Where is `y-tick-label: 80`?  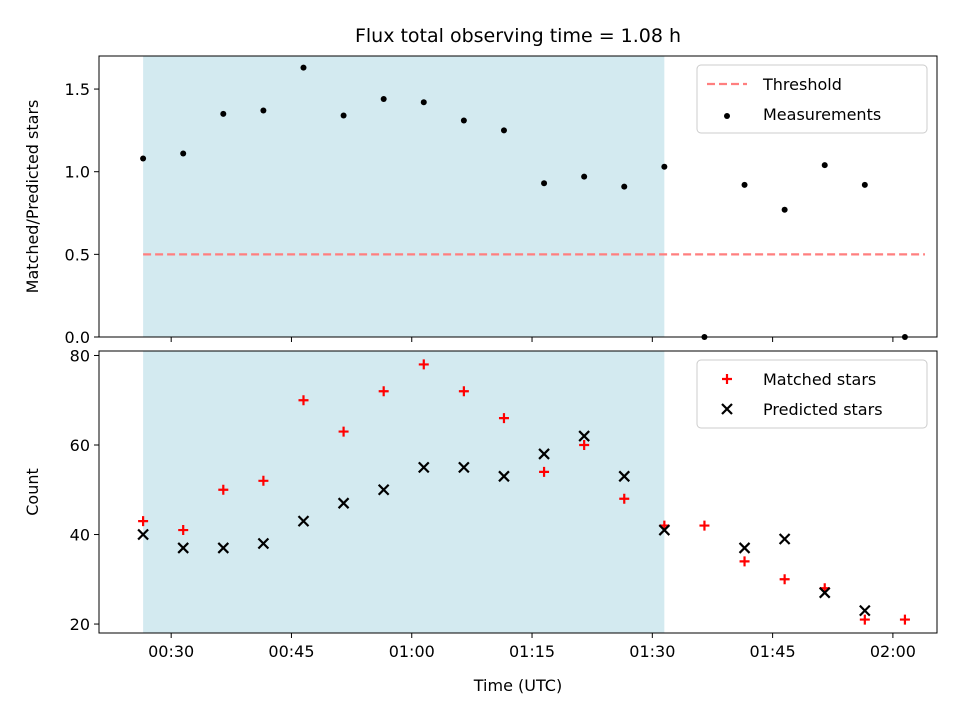
y-tick-label: 80 is located at coordinates (80, 355).